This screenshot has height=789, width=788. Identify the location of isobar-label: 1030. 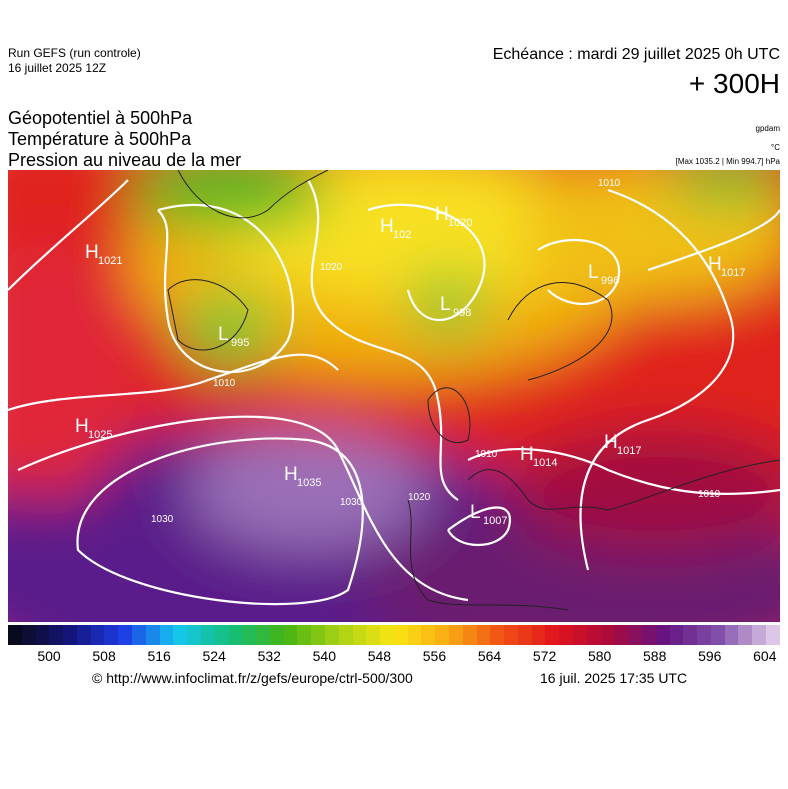
(162, 519).